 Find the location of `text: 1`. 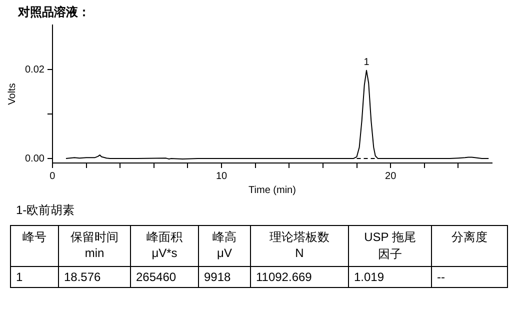

text: 1 is located at coordinates (34, 277).